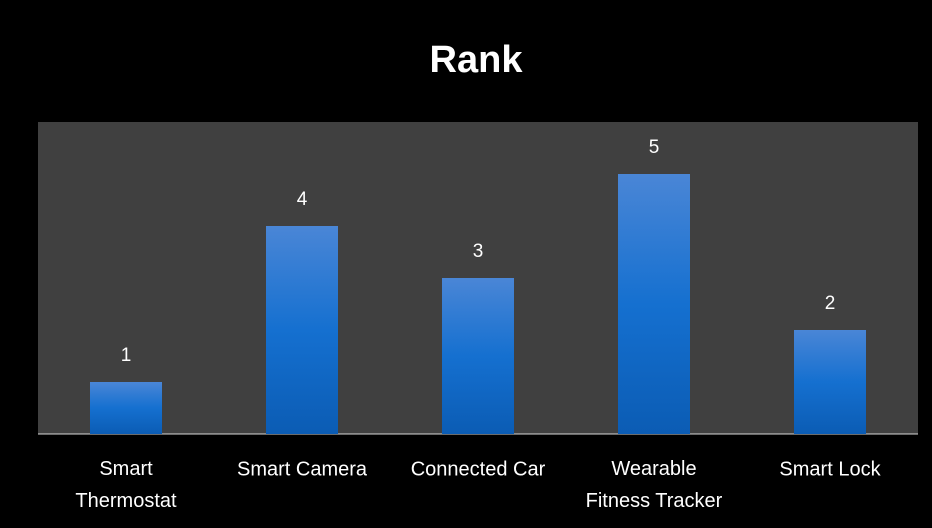  Describe the element at coordinates (830, 303) in the screenshot. I see `data-label: 2` at that location.